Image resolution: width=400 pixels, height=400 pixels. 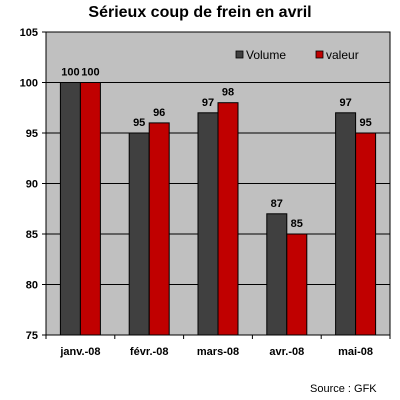 What do you see at coordinates (32, 134) in the screenshot?
I see `y-tick-label: 95` at bounding box center [32, 134].